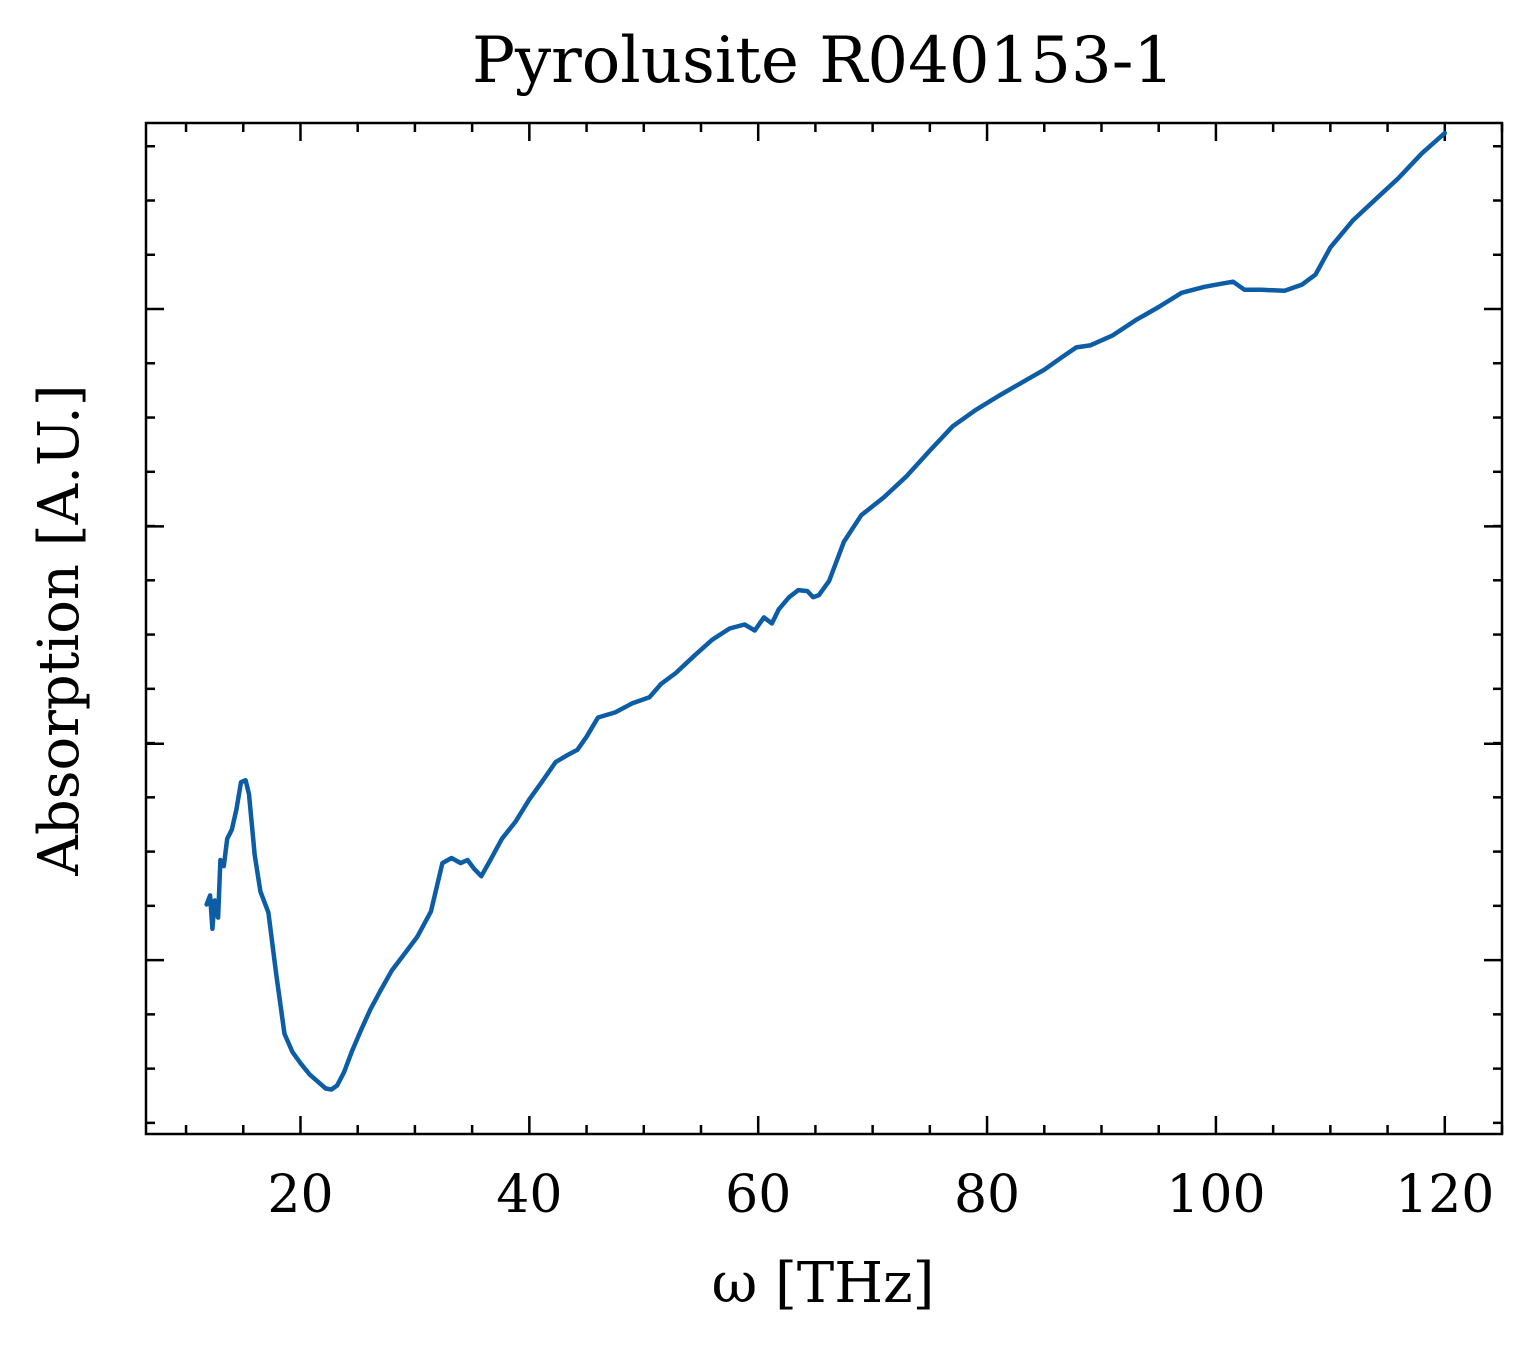 This screenshot has width=1527, height=1345. I want to click on x-tick-label: 120, so click(1444, 1195).